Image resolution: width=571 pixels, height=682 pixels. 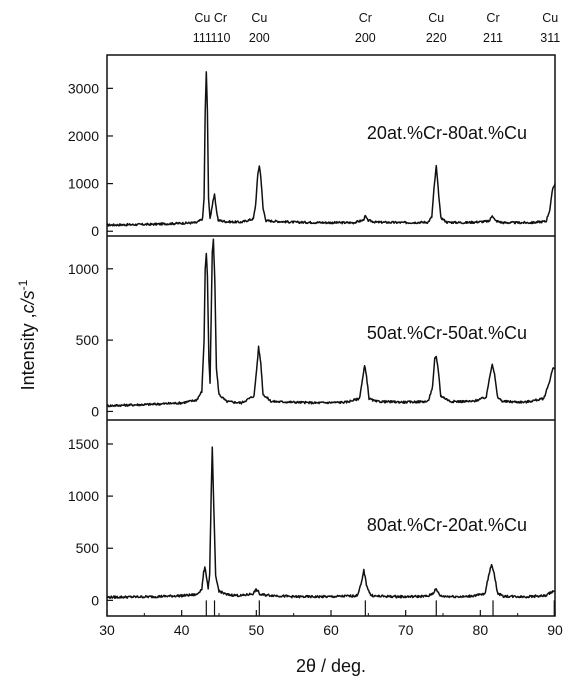 I want to click on x-tick-label: 50, so click(x=257, y=630).